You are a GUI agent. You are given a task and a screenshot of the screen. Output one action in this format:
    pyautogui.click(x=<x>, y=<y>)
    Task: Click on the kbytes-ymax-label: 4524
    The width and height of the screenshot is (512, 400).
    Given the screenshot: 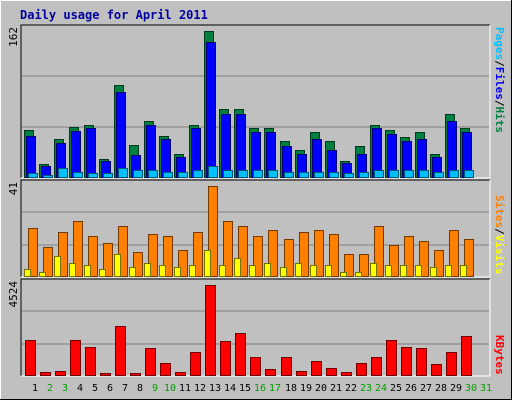 What is the action you would take?
    pyautogui.click(x=13, y=294)
    